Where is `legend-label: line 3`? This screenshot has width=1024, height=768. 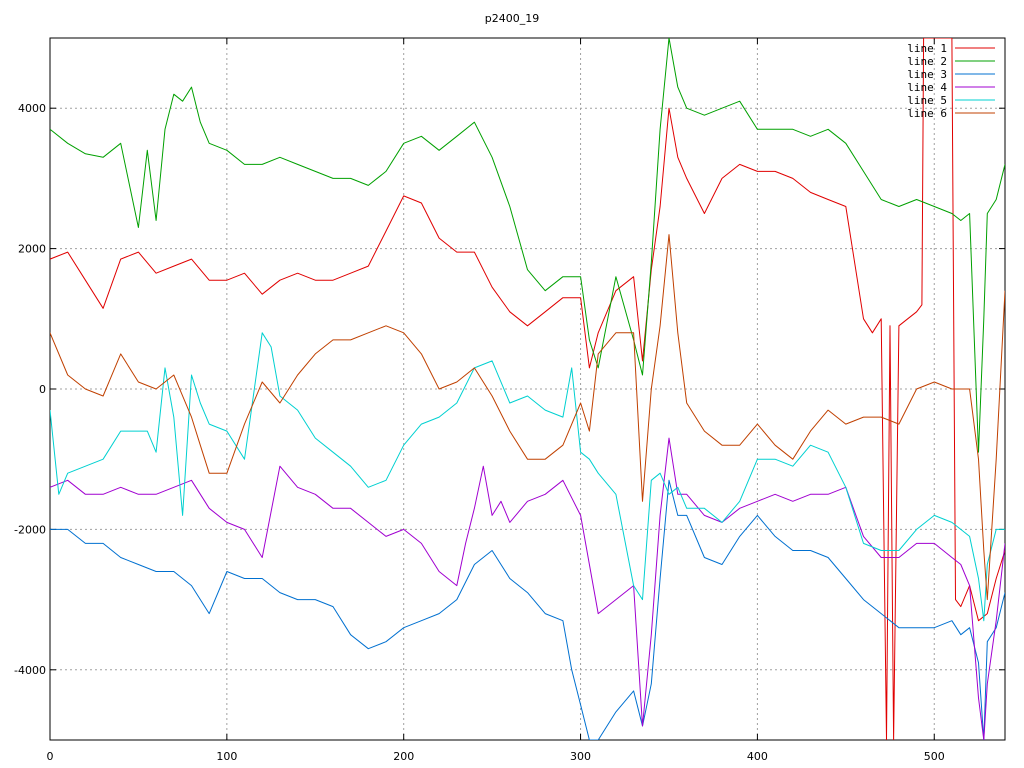 legend-label: line 3 is located at coordinates (927, 74).